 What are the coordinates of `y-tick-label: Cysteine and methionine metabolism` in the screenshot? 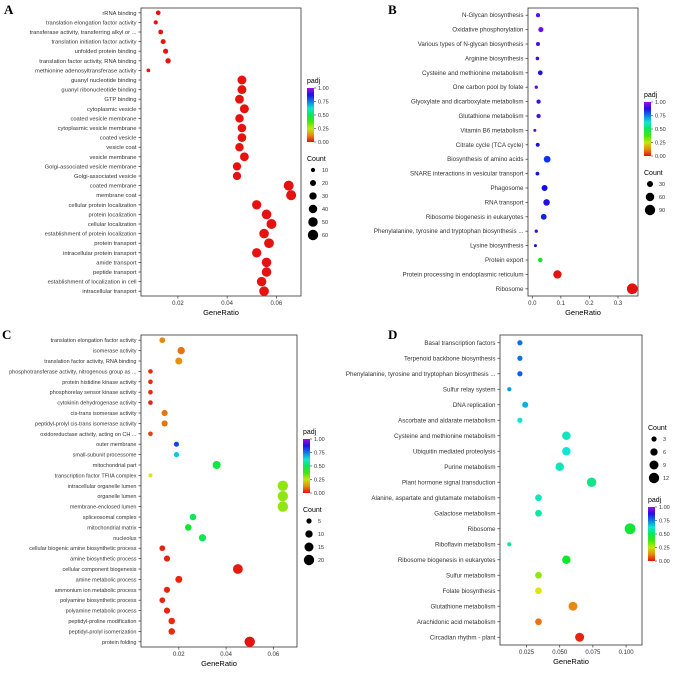 It's located at (472, 73).